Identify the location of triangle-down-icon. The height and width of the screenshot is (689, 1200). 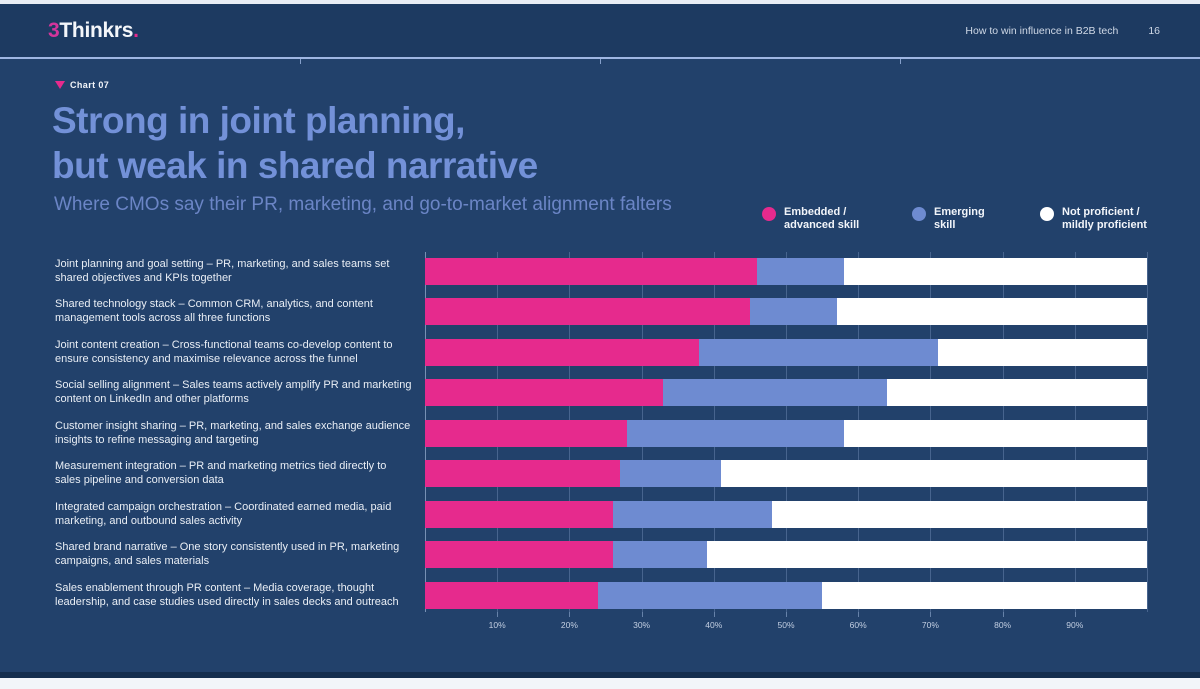
(60, 85).